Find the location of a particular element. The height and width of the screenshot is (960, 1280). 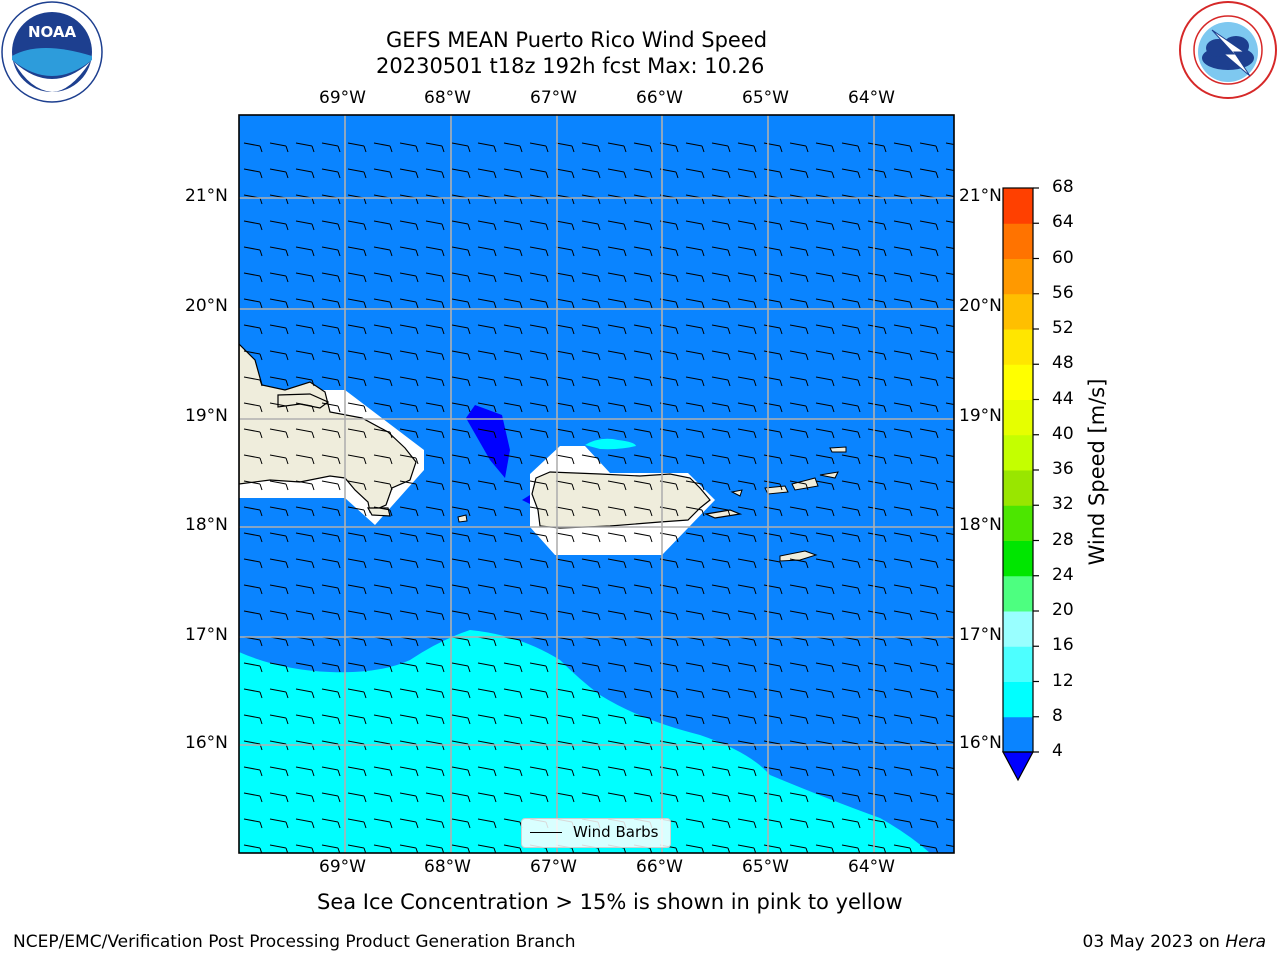

colorbar-tick-label: 28 is located at coordinates (1063, 539).